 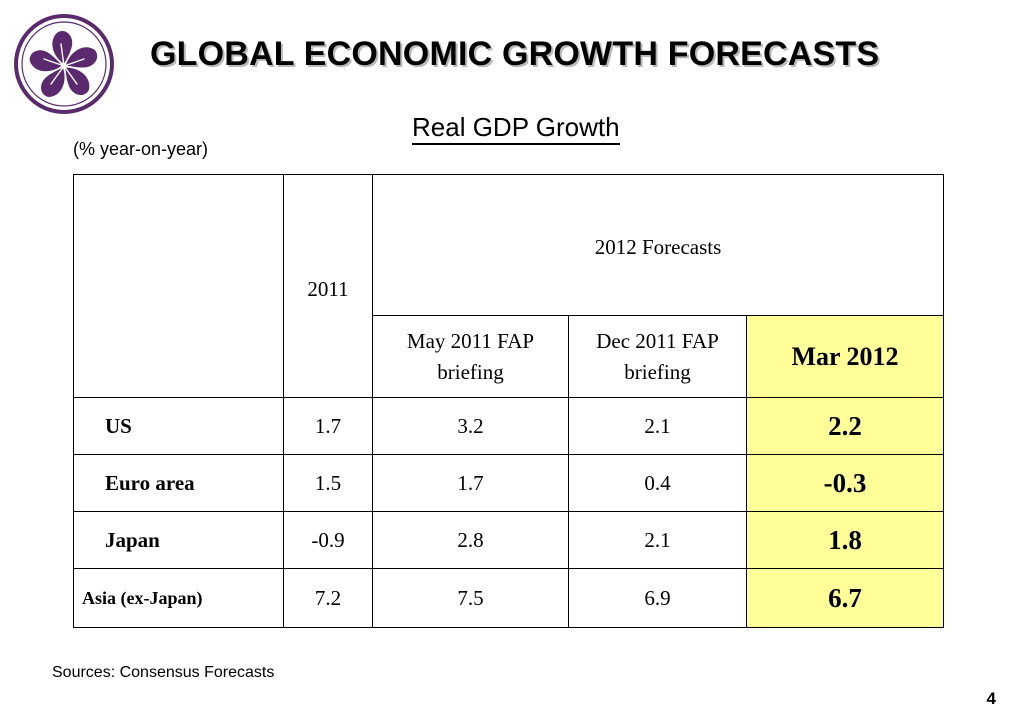 I want to click on table-row: US 1.7 3.2 2.1 2.2, so click(x=508, y=426).